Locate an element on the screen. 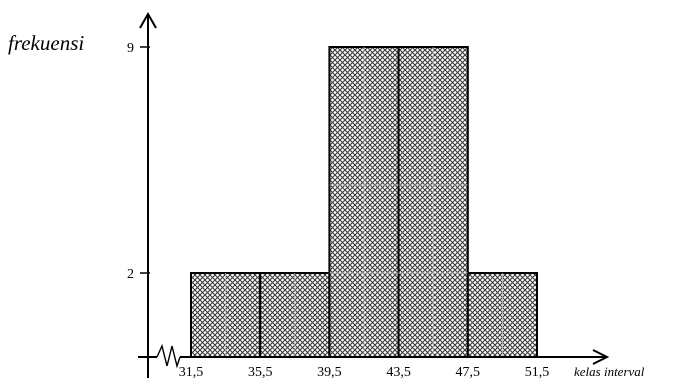 Image resolution: width=681 pixels, height=382 pixels. x-tick-label: 35,5 is located at coordinates (260, 372).